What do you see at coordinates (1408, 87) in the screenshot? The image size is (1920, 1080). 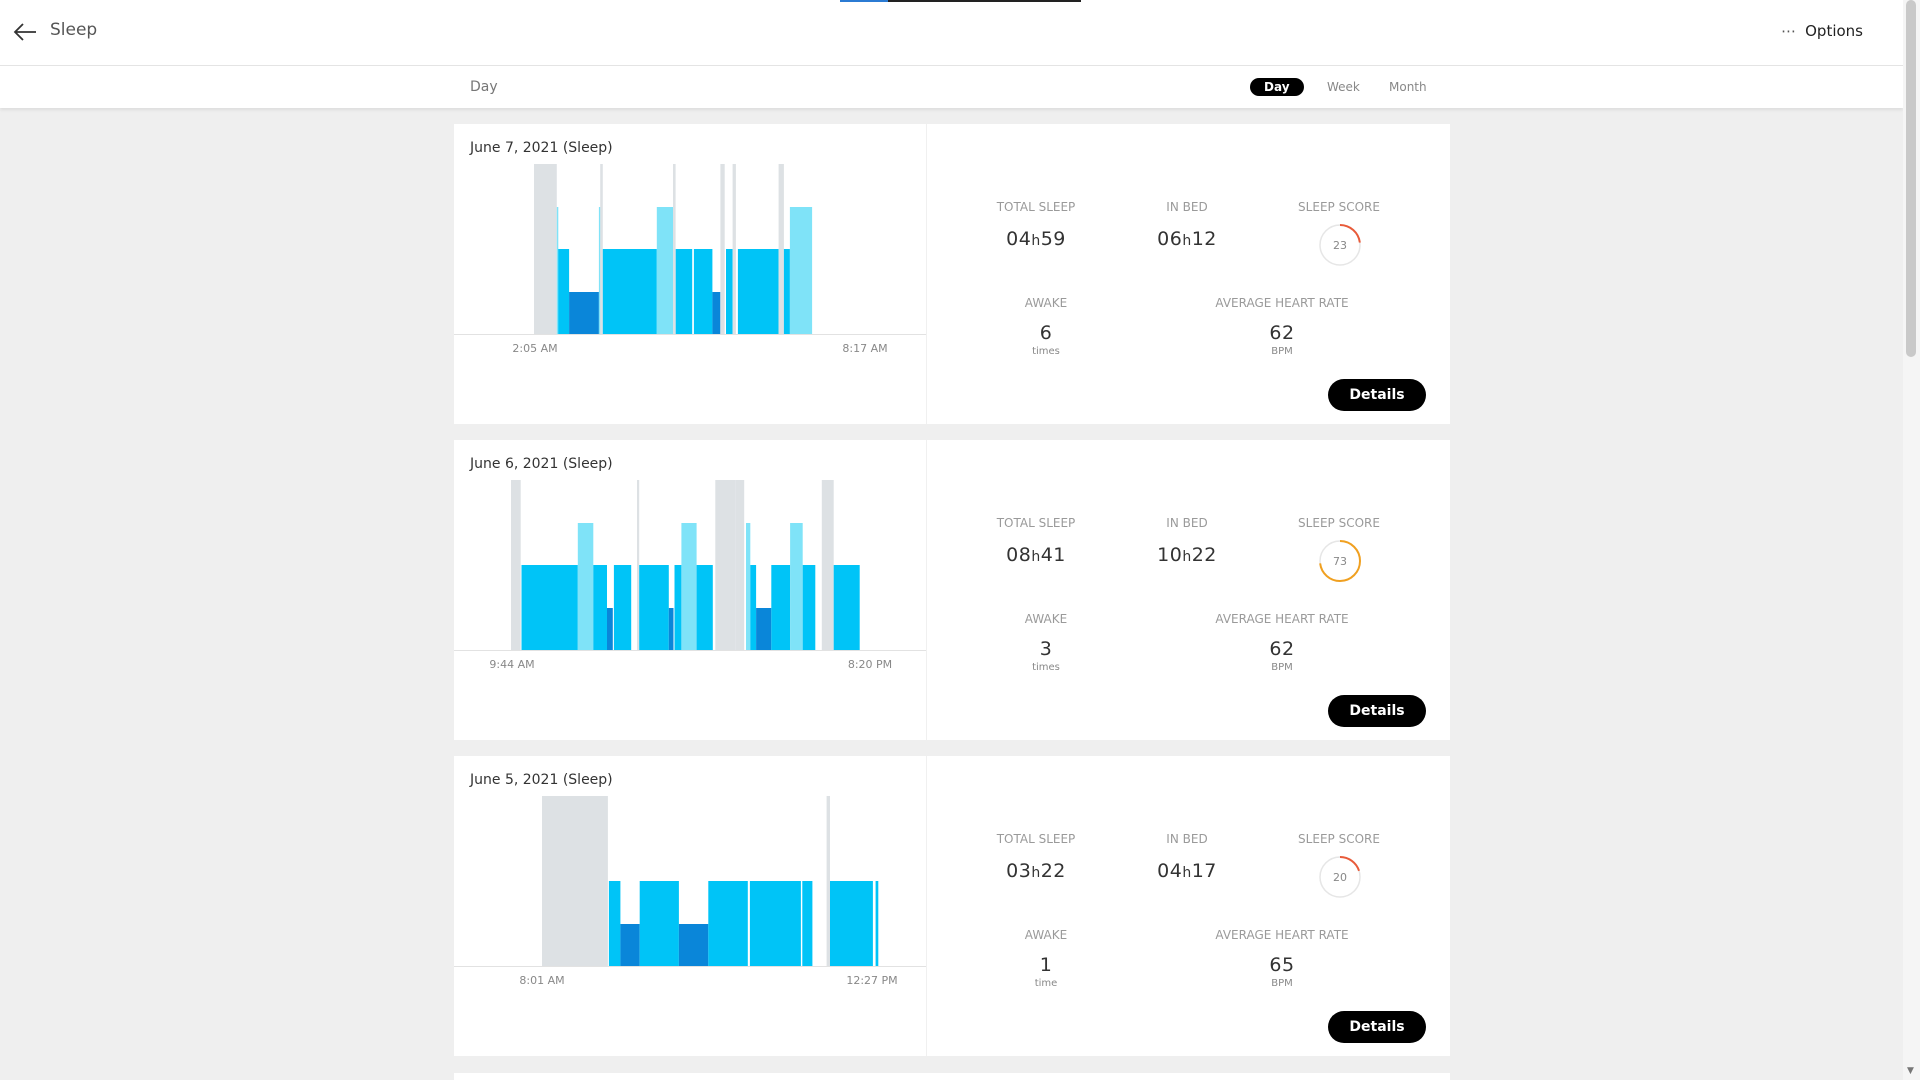 I see `tab-month: Month` at bounding box center [1408, 87].